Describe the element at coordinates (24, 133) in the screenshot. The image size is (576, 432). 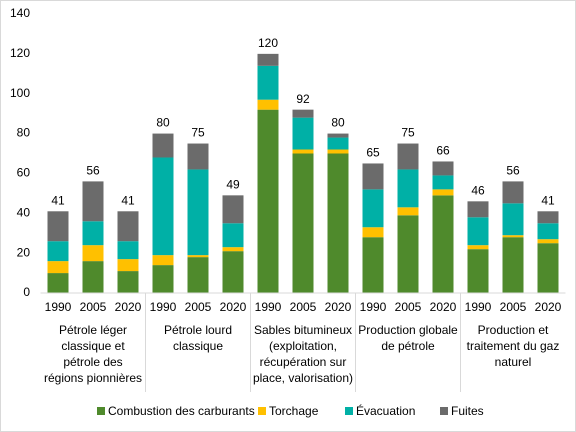
I see `y-tick-label: 80` at that location.